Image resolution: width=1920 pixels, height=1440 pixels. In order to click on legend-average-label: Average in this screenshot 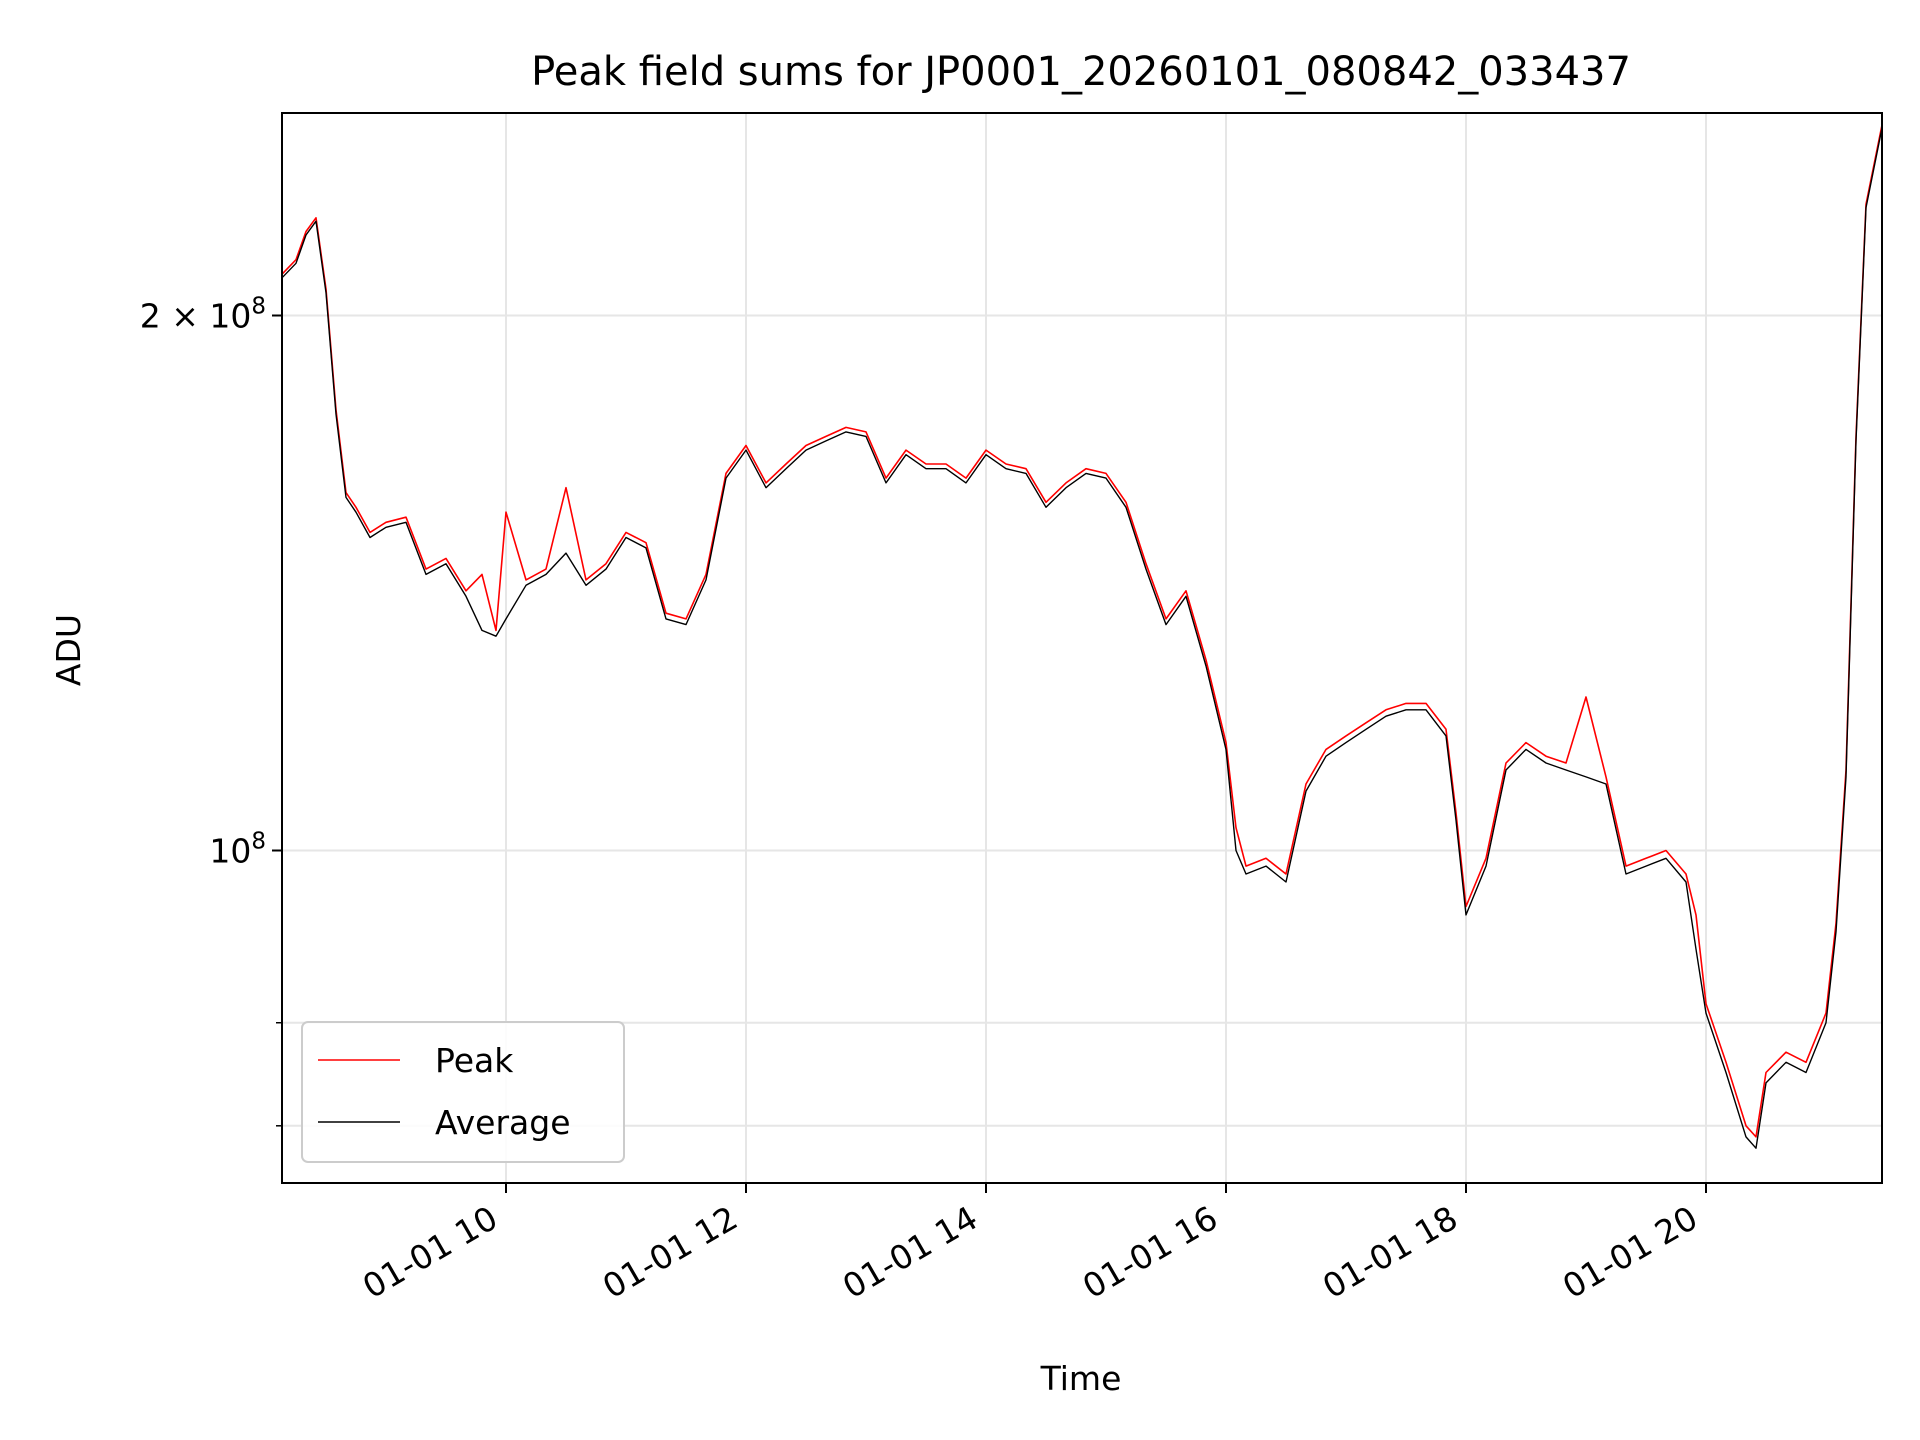, I will do `click(503, 1122)`.